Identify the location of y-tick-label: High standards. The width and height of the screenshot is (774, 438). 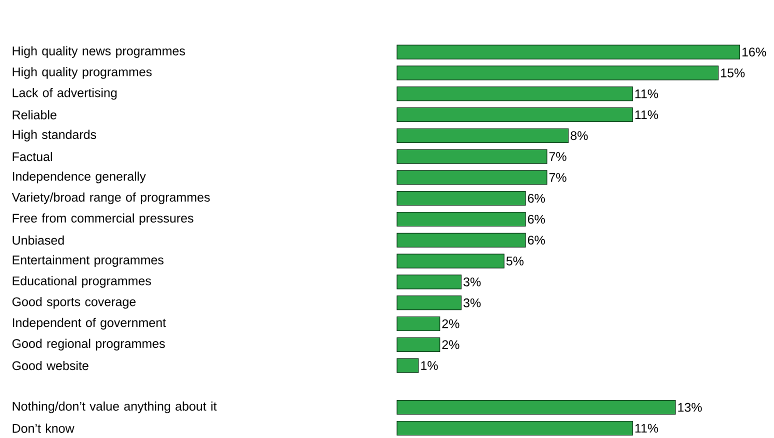
(54, 136).